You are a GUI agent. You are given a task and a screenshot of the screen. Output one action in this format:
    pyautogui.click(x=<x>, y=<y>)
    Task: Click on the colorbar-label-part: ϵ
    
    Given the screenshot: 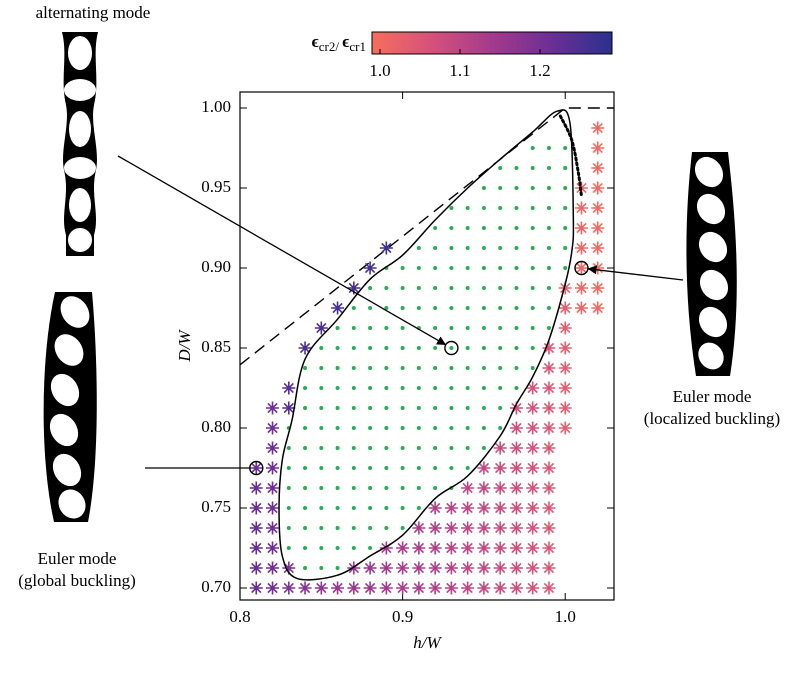 What is the action you would take?
    pyautogui.click(x=315, y=41)
    